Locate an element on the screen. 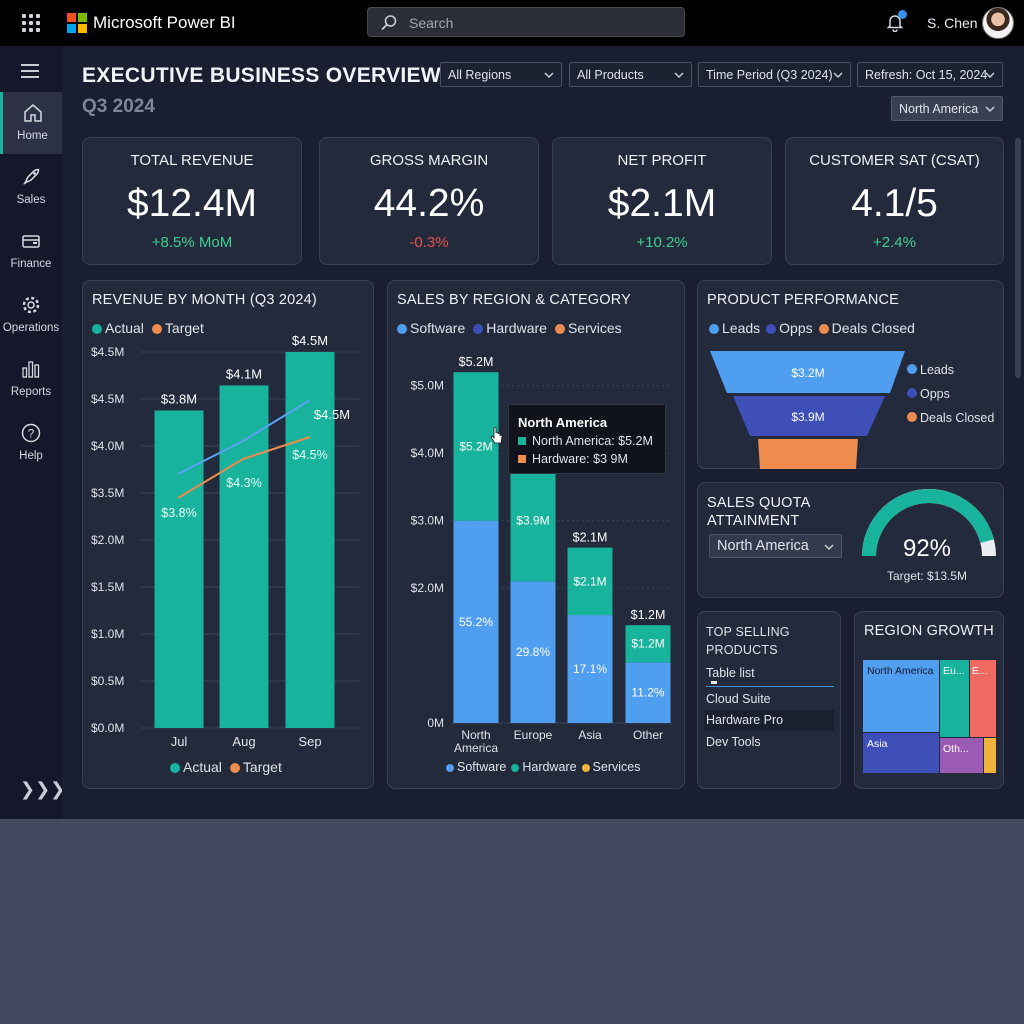  kpi-card-net-profit: NET PROFIT $2.1M +10.2% is located at coordinates (662, 201).